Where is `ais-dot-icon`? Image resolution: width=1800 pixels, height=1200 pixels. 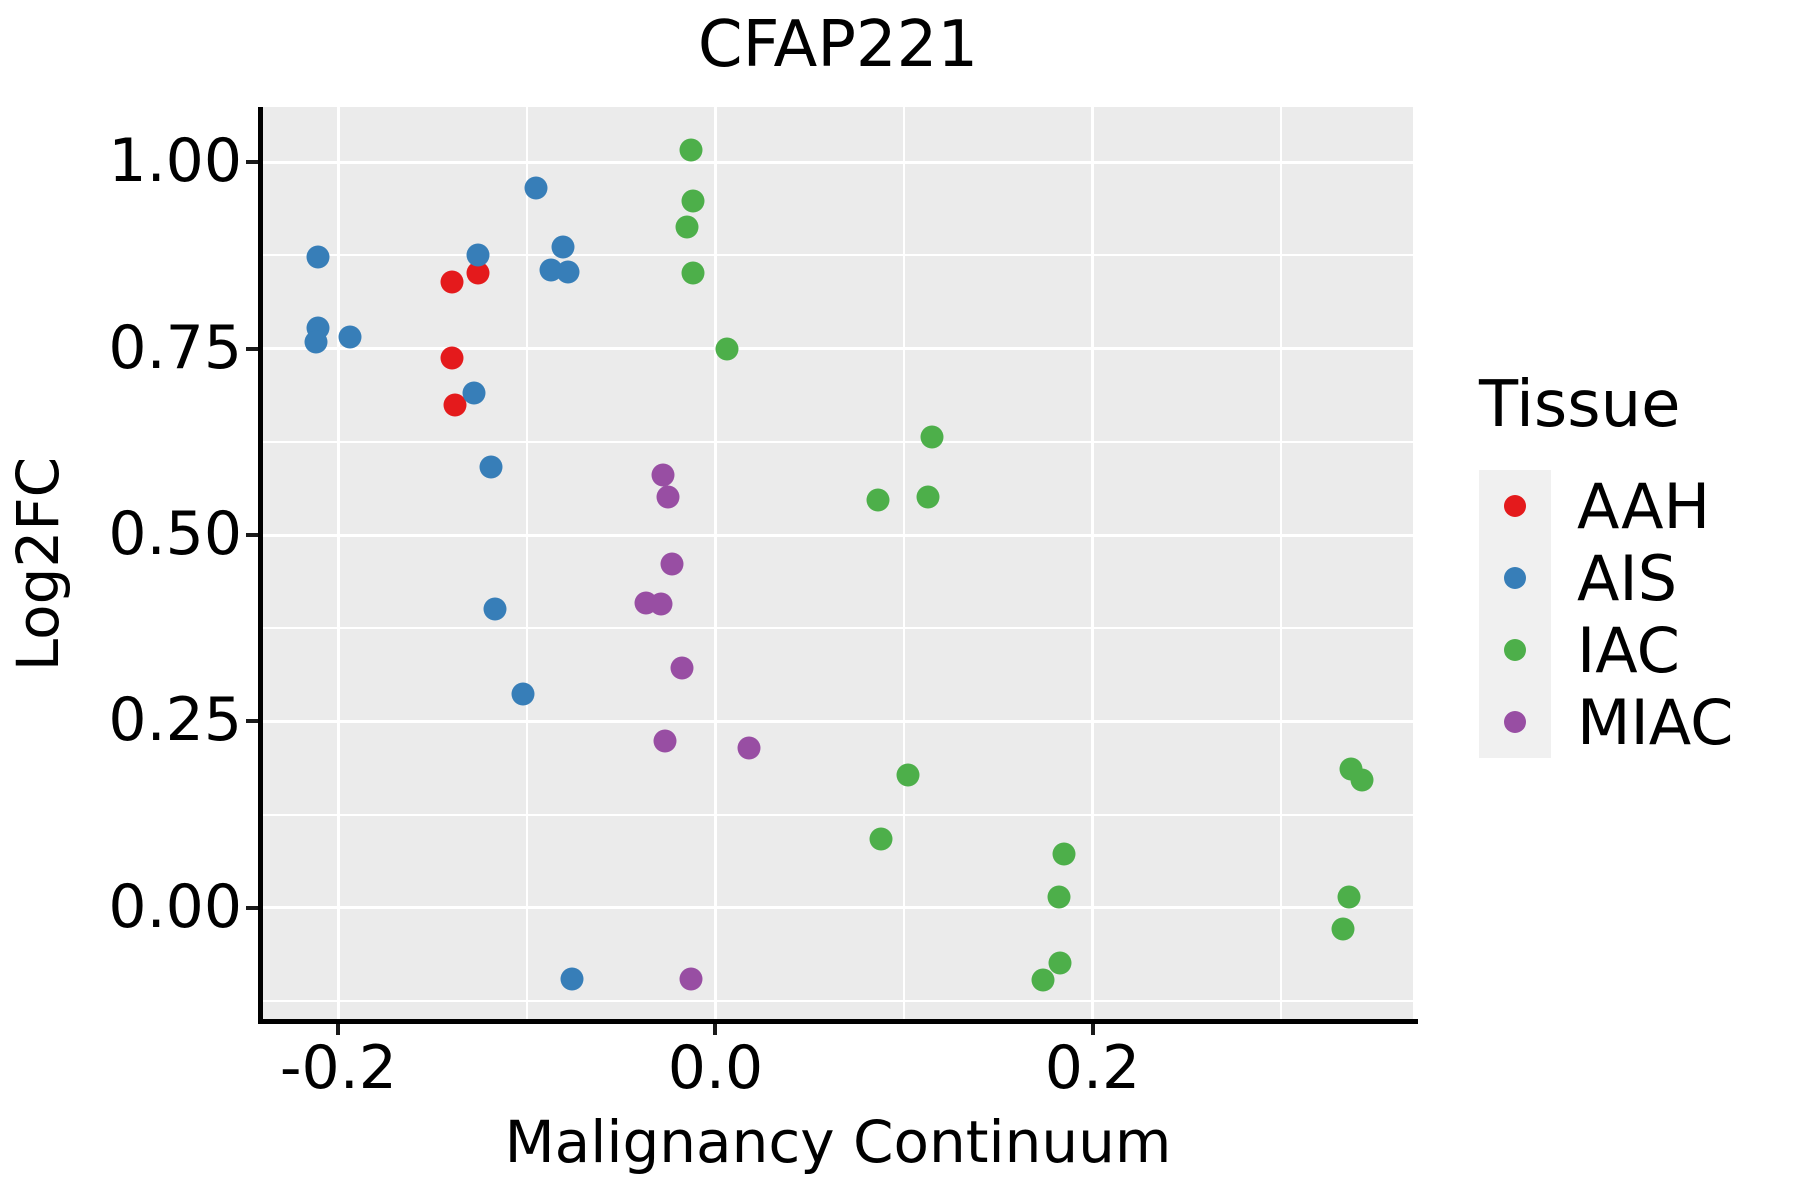 ais-dot-icon is located at coordinates (1515, 578).